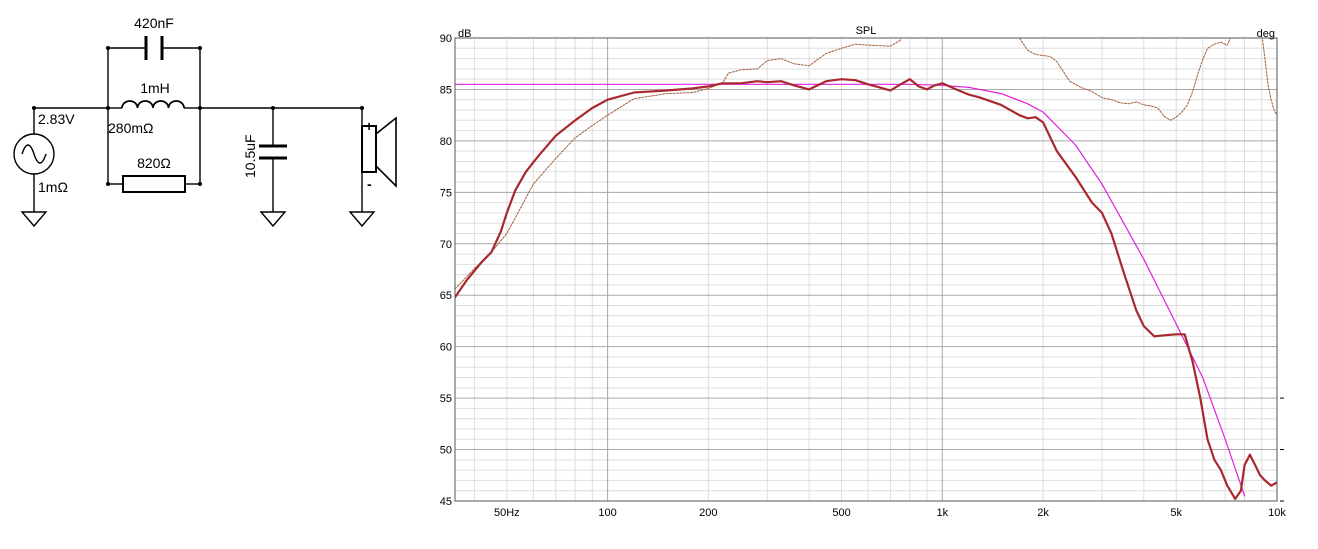 This screenshot has width=1318, height=549. What do you see at coordinates (446, 451) in the screenshot?
I see `y-tick-label: 50` at bounding box center [446, 451].